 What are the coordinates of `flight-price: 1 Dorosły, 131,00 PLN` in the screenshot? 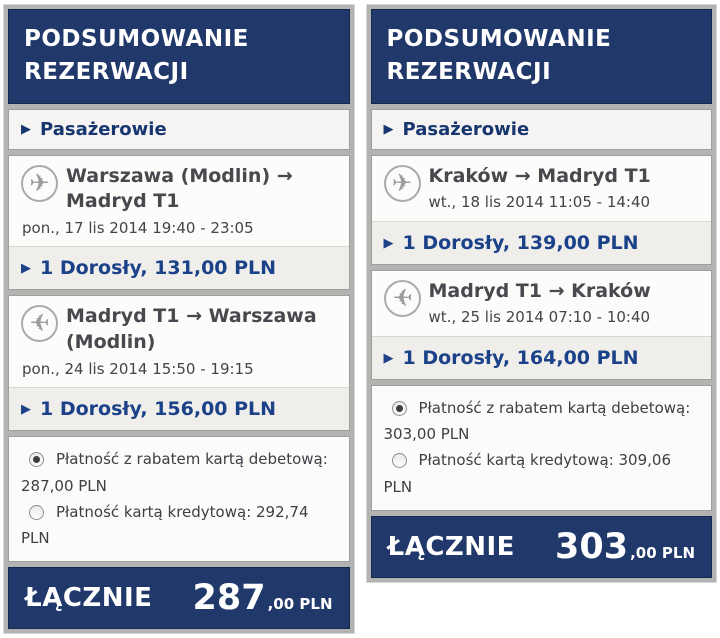 It's located at (158, 268).